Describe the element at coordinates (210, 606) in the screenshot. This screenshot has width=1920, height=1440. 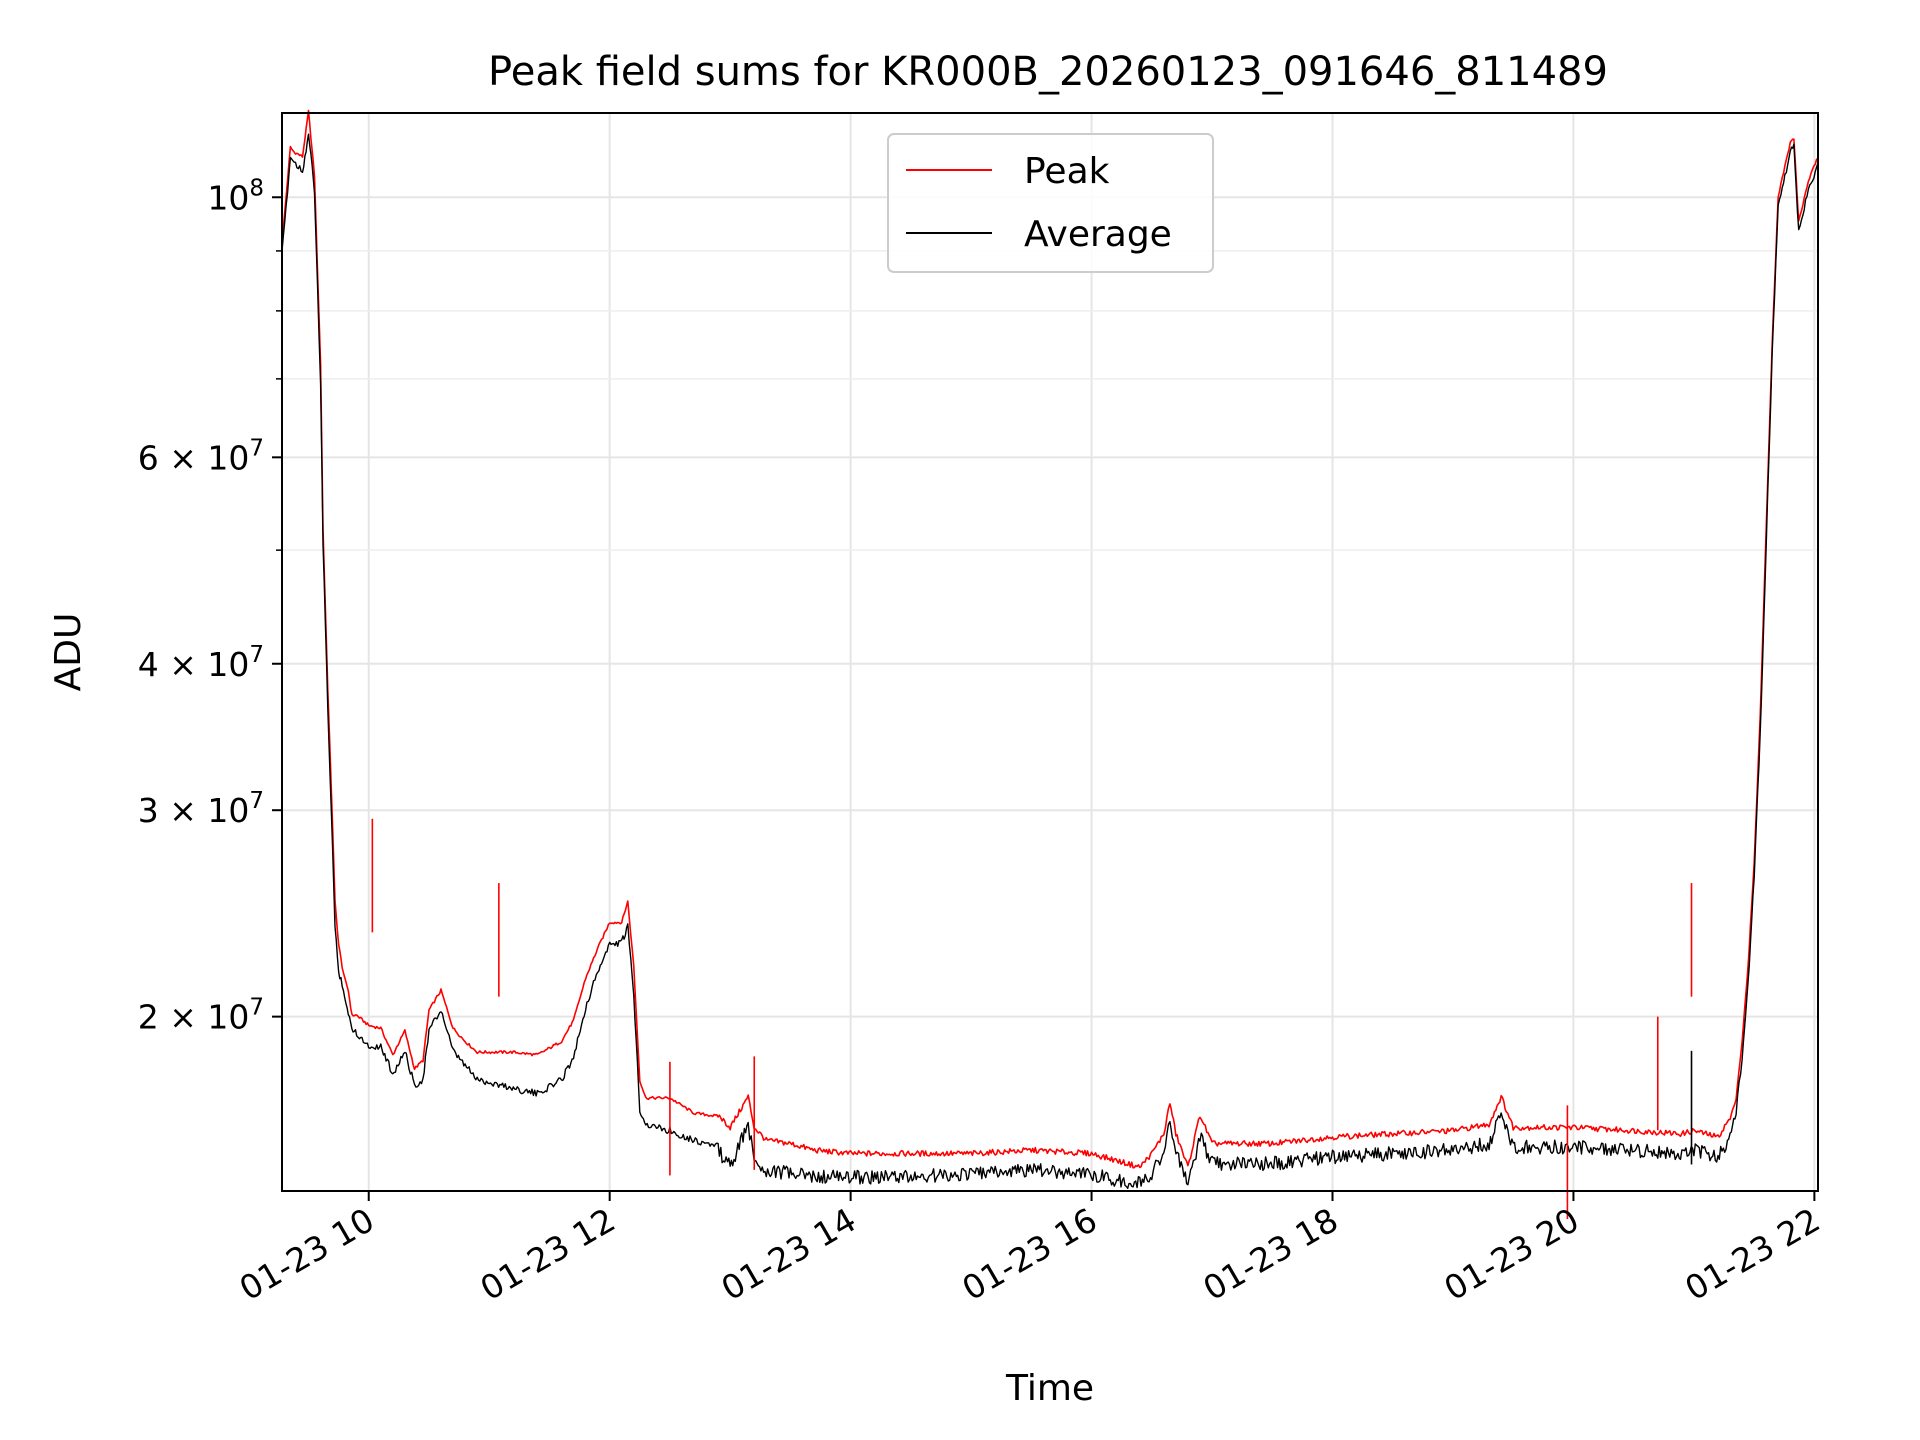
I see `y-axis: 108 6 × 107 4 × 107 3 × 107 2 × 107` at that location.